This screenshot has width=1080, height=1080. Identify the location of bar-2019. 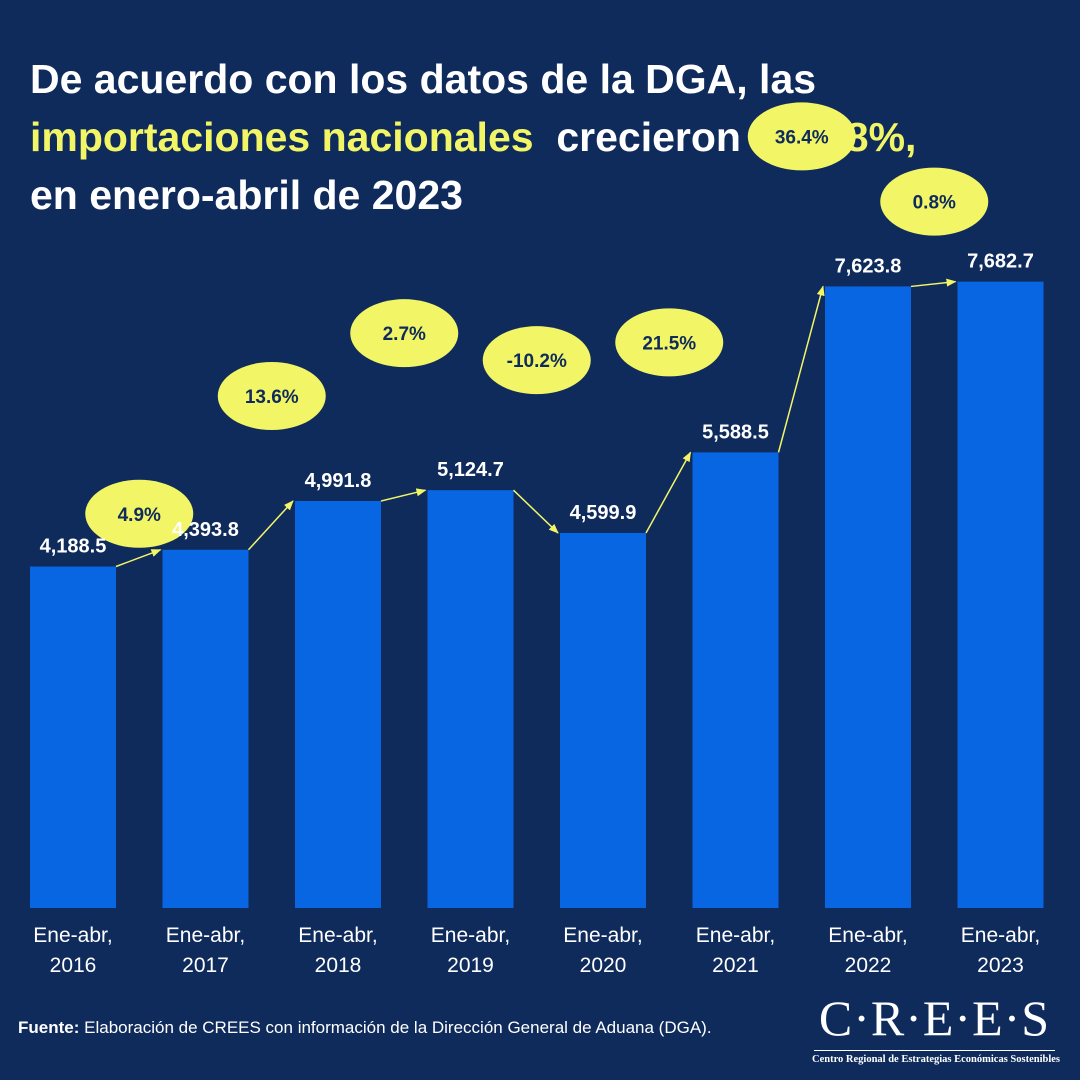
(470, 699).